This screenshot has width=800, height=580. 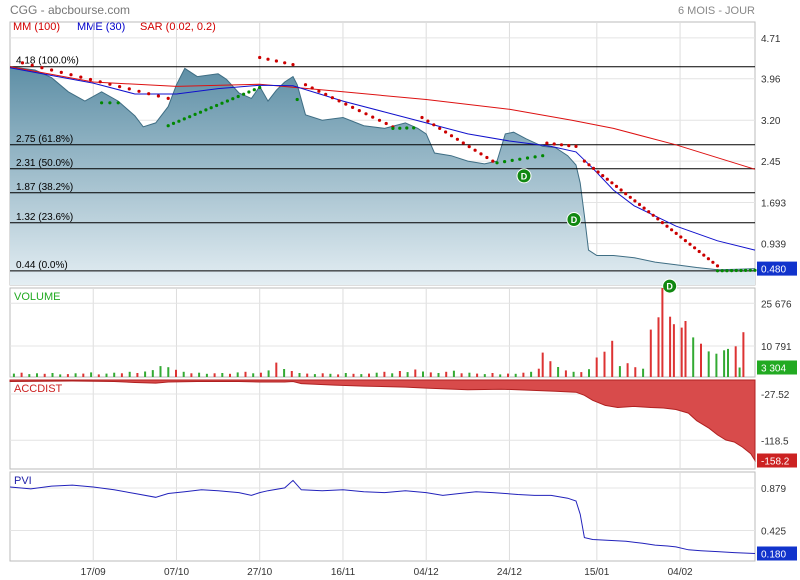 What do you see at coordinates (773, 245) in the screenshot?
I see `y-tick-label-price: 0.939` at bounding box center [773, 245].